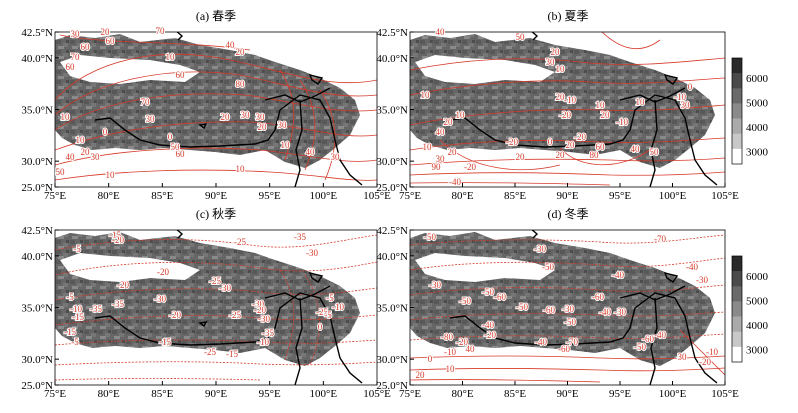 The height and width of the screenshot is (413, 798). What do you see at coordinates (330, 298) in the screenshot?
I see `contour-label: -5` at bounding box center [330, 298].